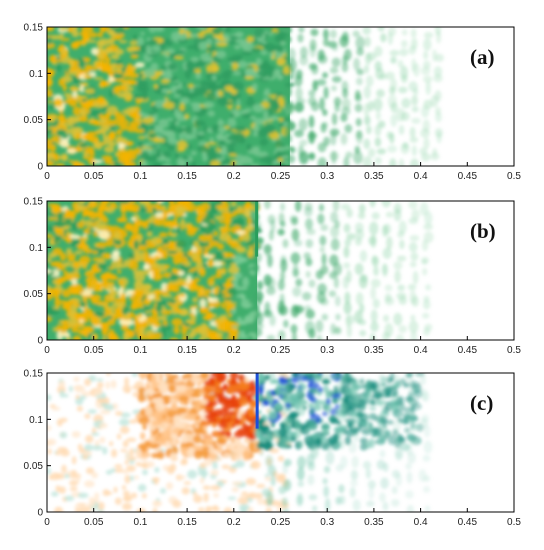  Describe the element at coordinates (483, 231) in the screenshot. I see `panel-label: (b)` at that location.